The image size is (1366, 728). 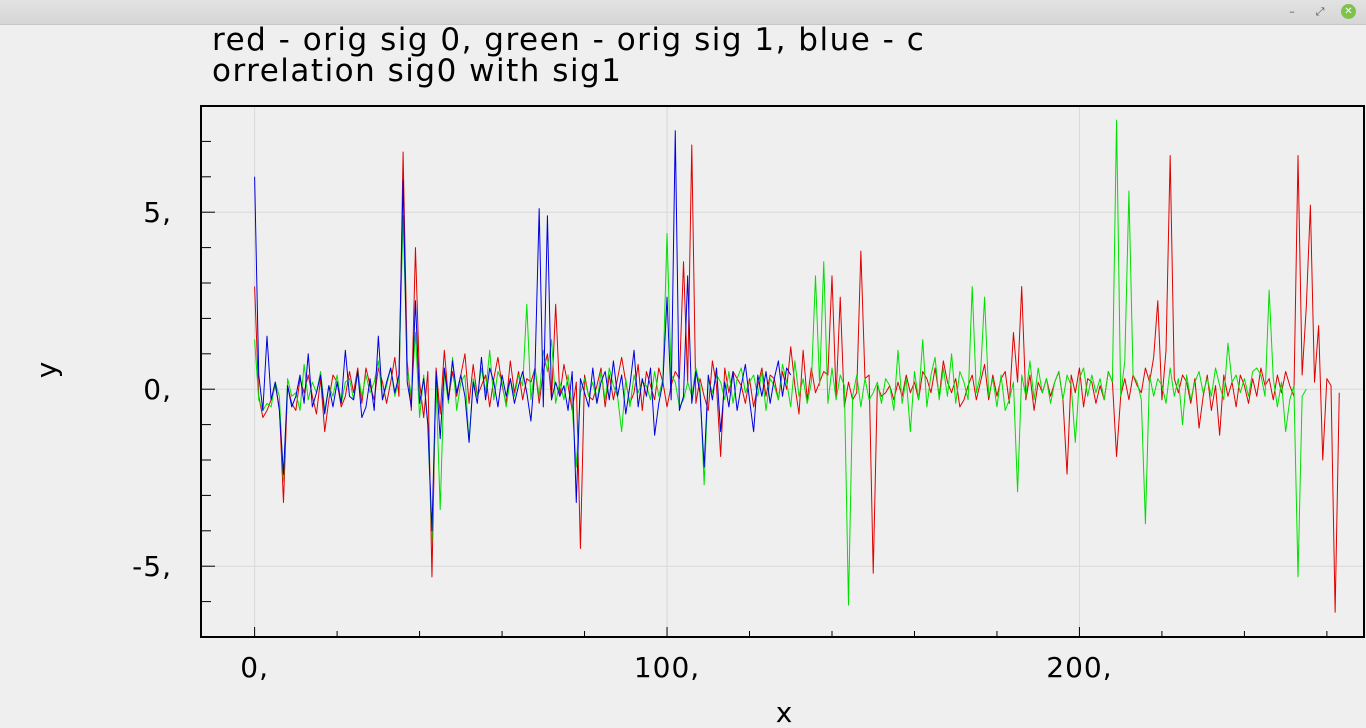 I want to click on chart-title-line-2: orrelation sig0 with sig1, so click(x=417, y=71).